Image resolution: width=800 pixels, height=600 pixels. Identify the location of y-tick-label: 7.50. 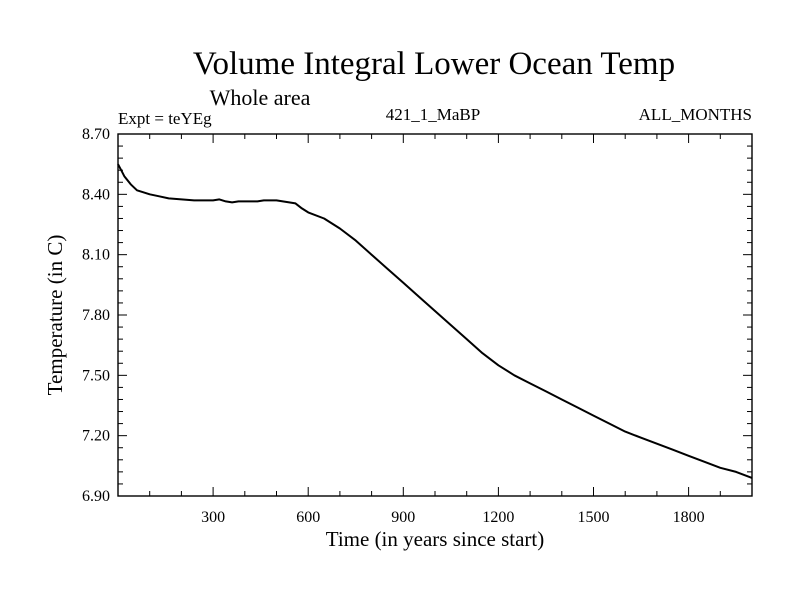
(96, 375).